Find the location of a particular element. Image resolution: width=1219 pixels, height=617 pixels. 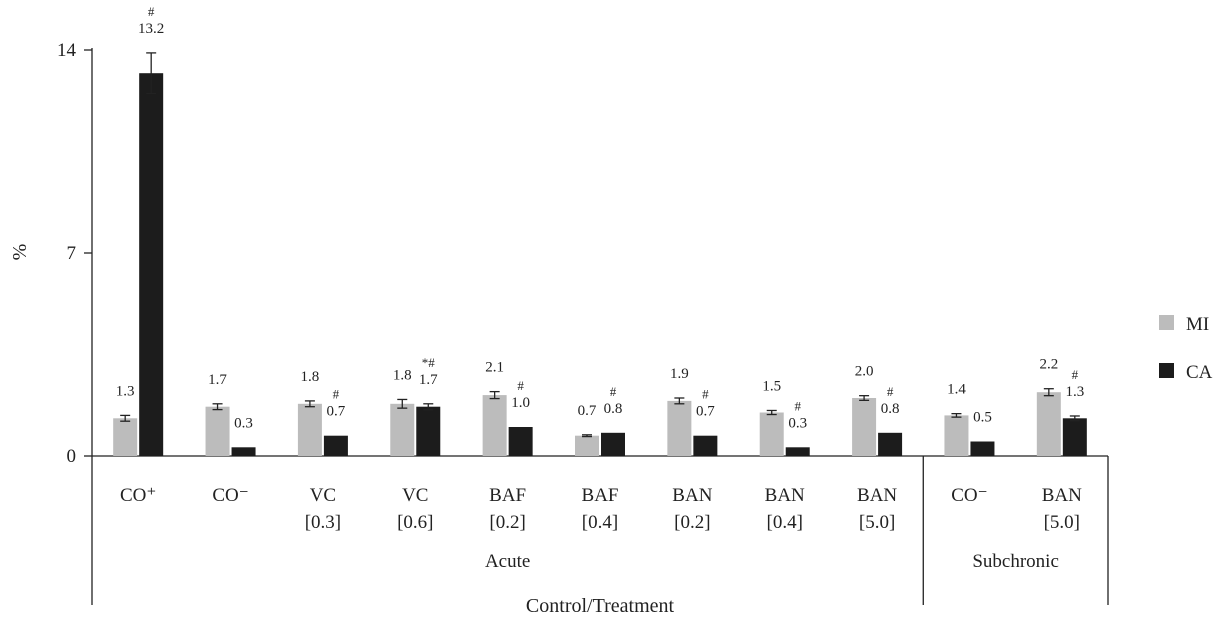

y-tick-label: 0 is located at coordinates (72, 456).